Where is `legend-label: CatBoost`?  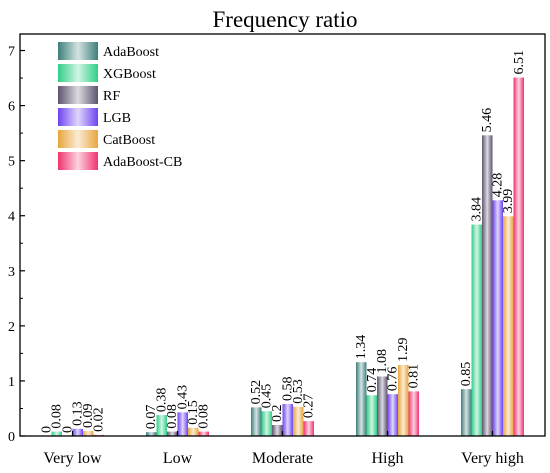 legend-label: CatBoost is located at coordinates (129, 140).